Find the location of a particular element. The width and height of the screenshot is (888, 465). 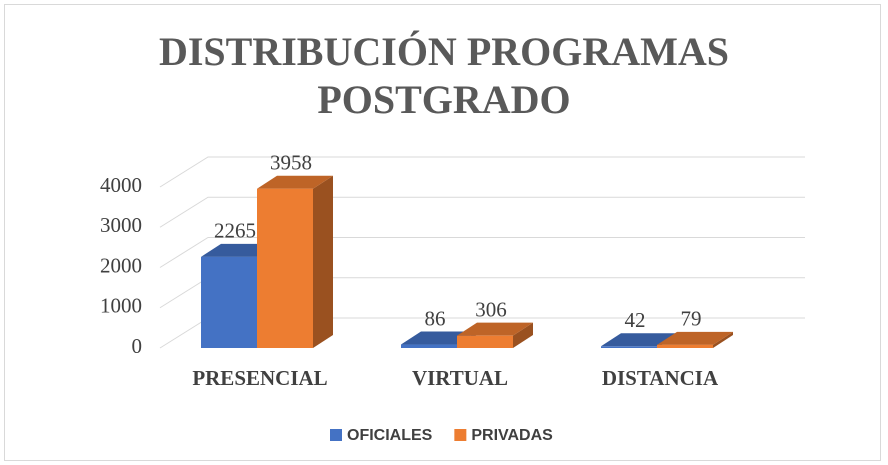

legend-label: OFICIALES is located at coordinates (390, 435).